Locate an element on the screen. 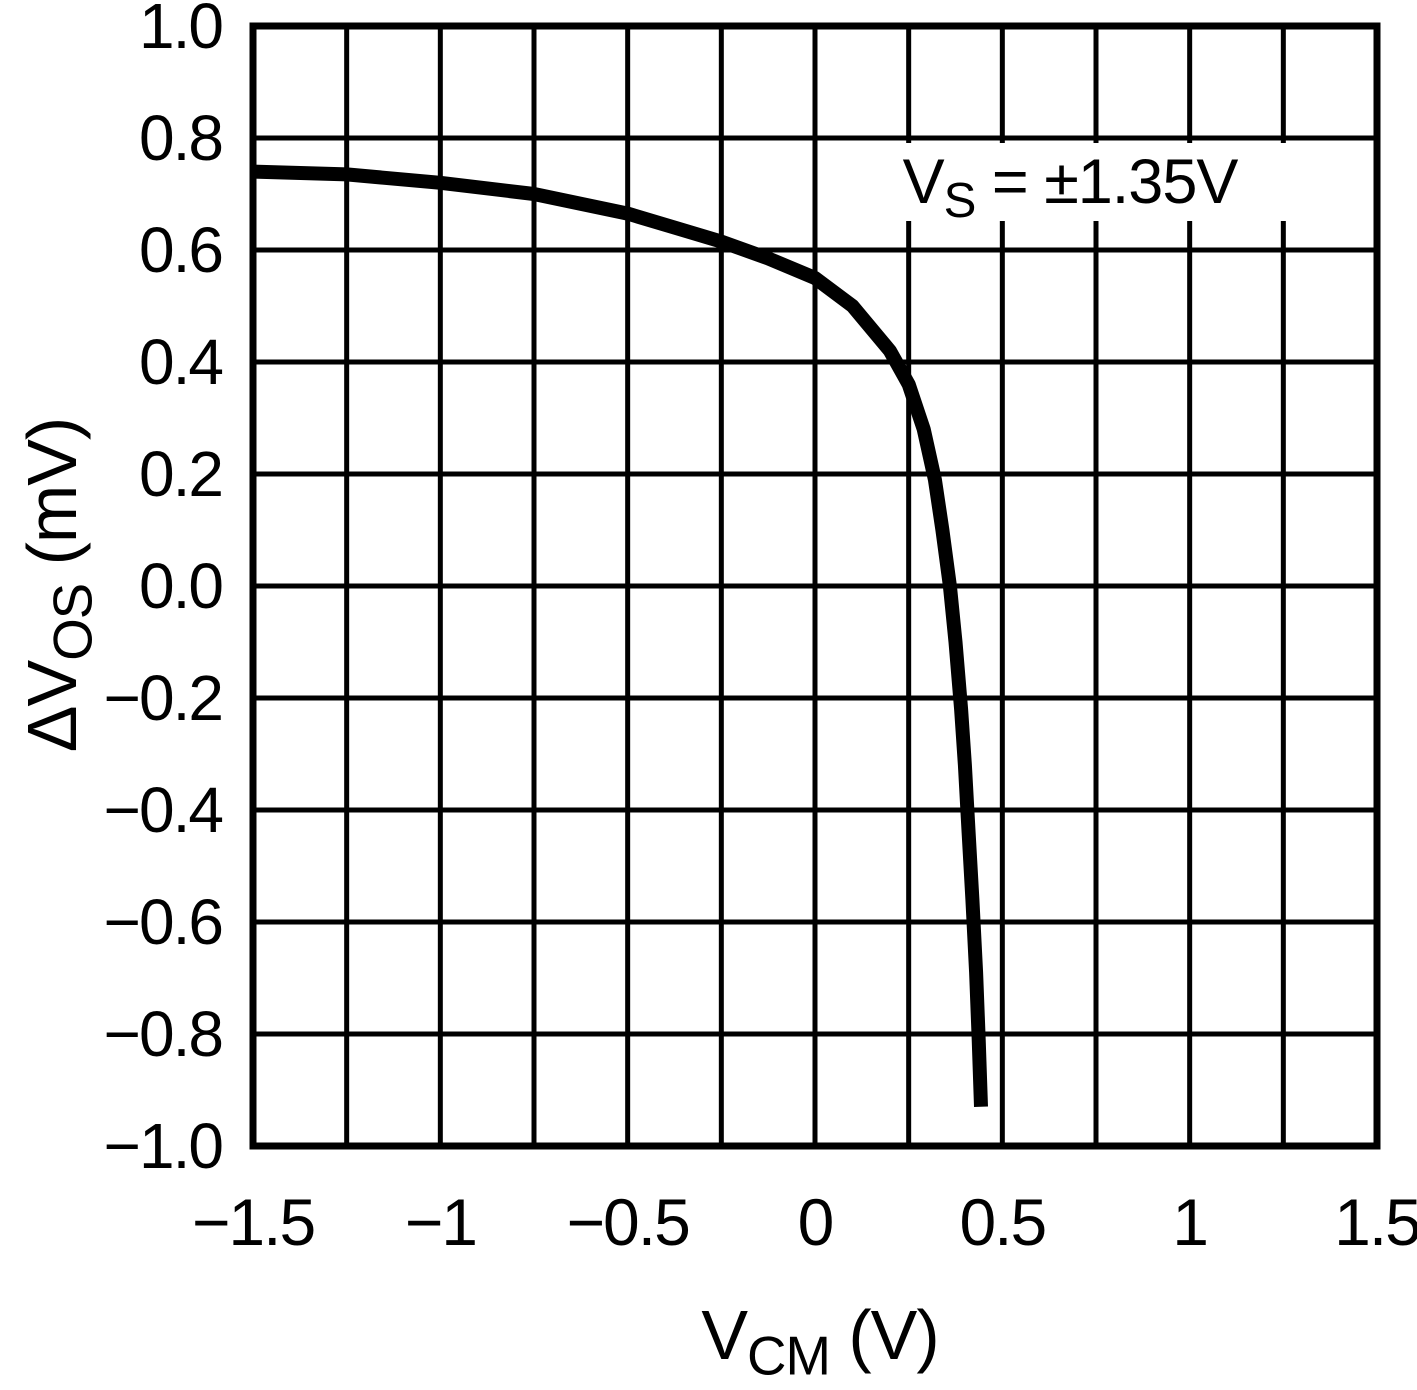 This screenshot has height=1390, width=1417. x-tick-label: −1.5 is located at coordinates (253, 1222).